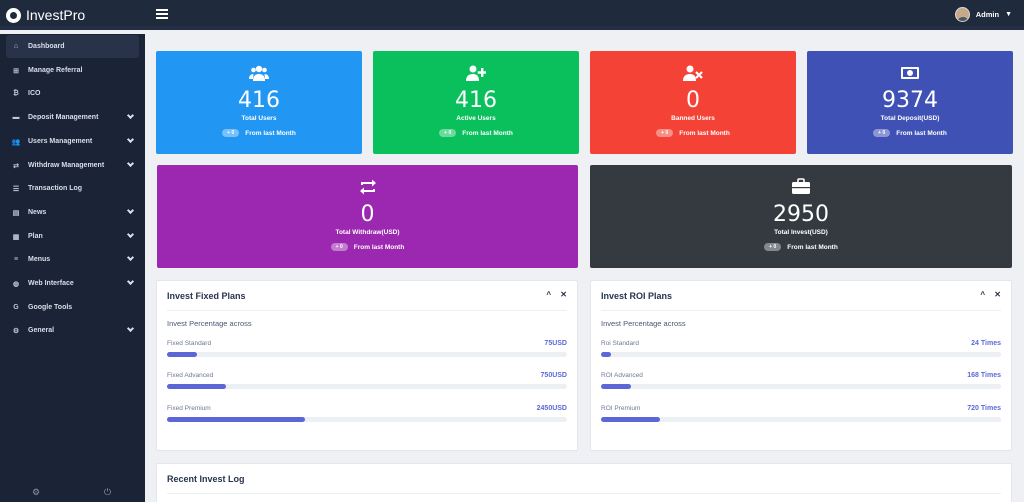  What do you see at coordinates (13, 15) in the screenshot?
I see `brand-logo-icon` at bounding box center [13, 15].